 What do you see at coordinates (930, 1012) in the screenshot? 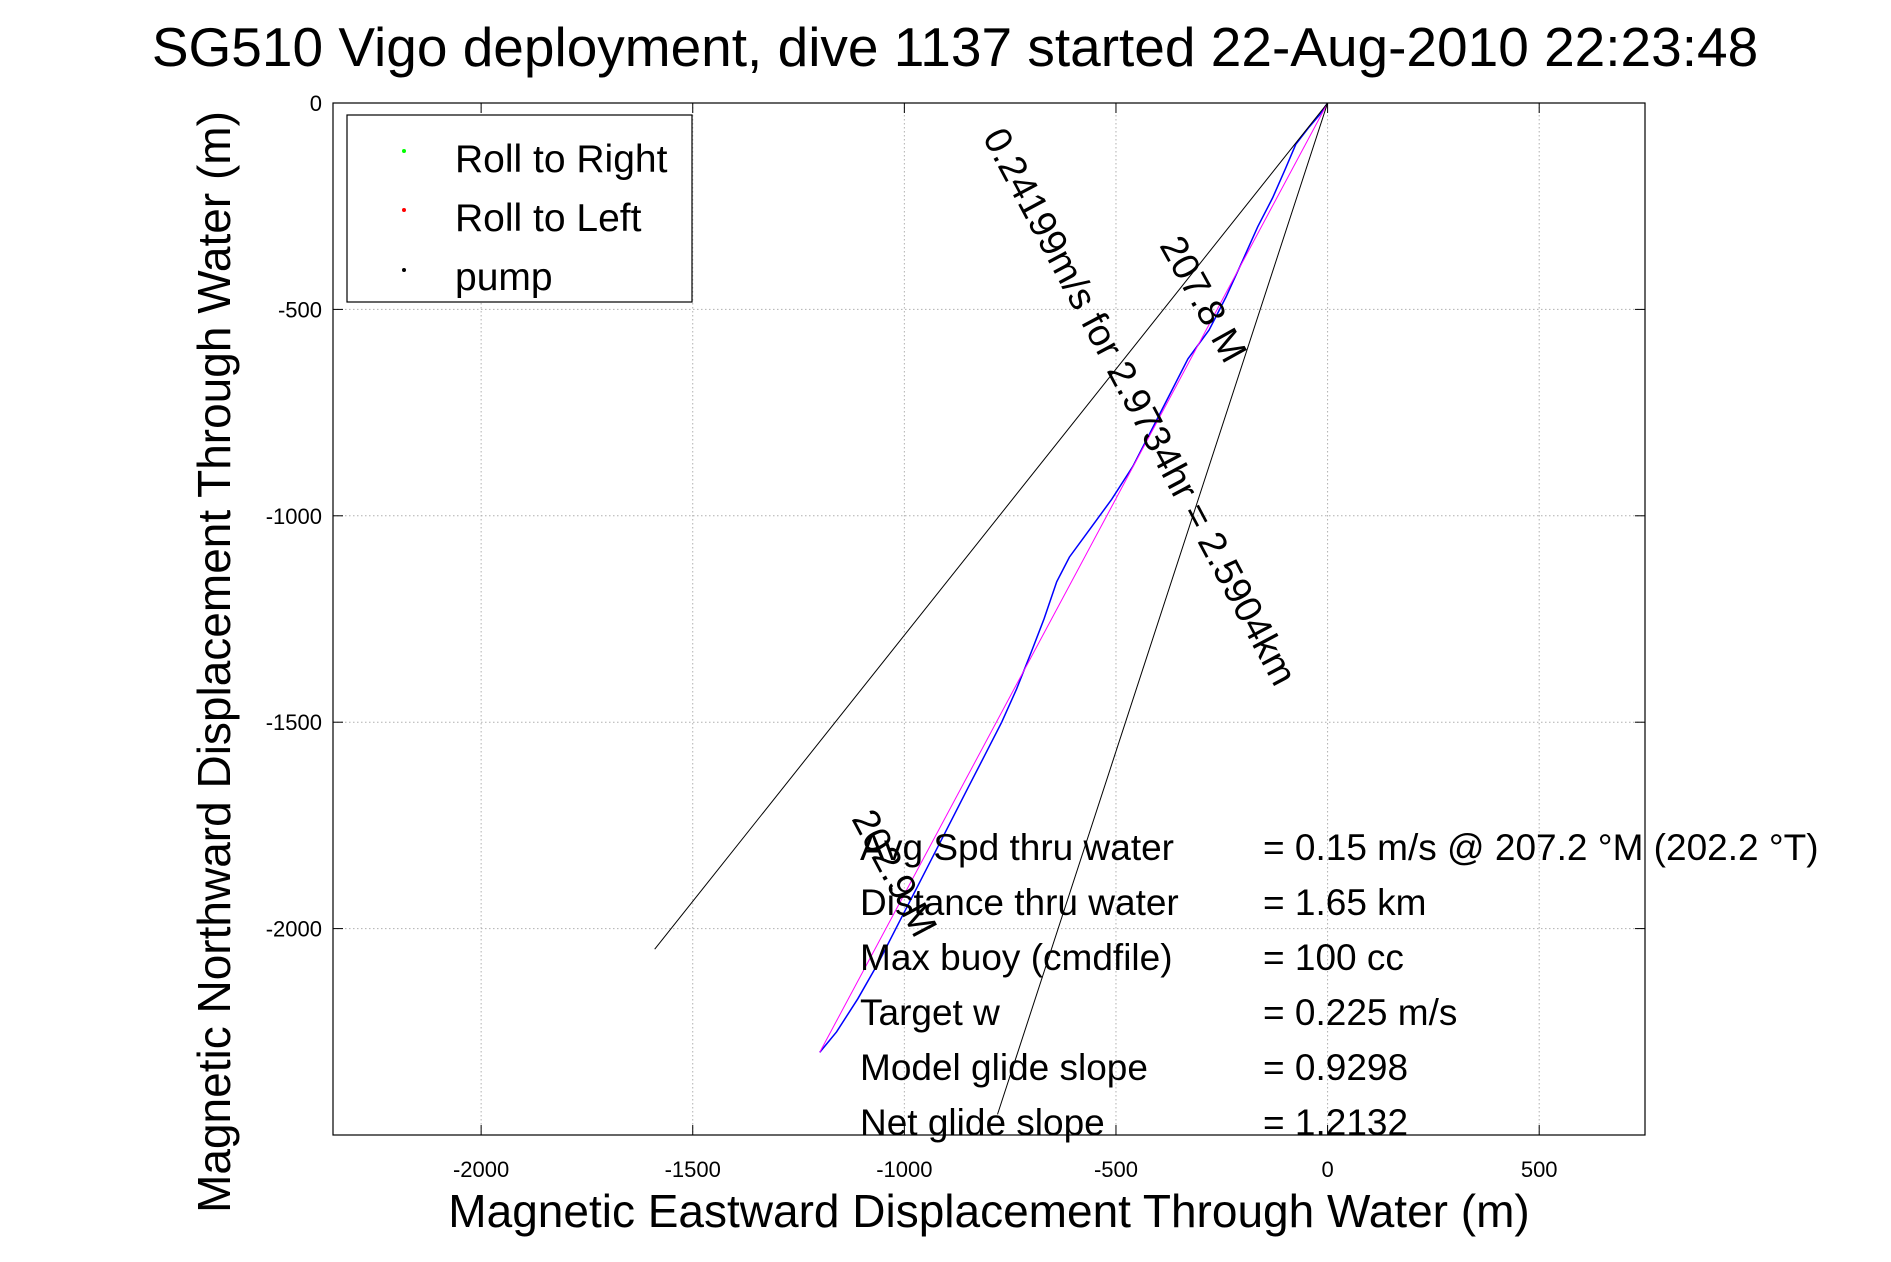
I see `stat-label: Target w` at bounding box center [930, 1012].